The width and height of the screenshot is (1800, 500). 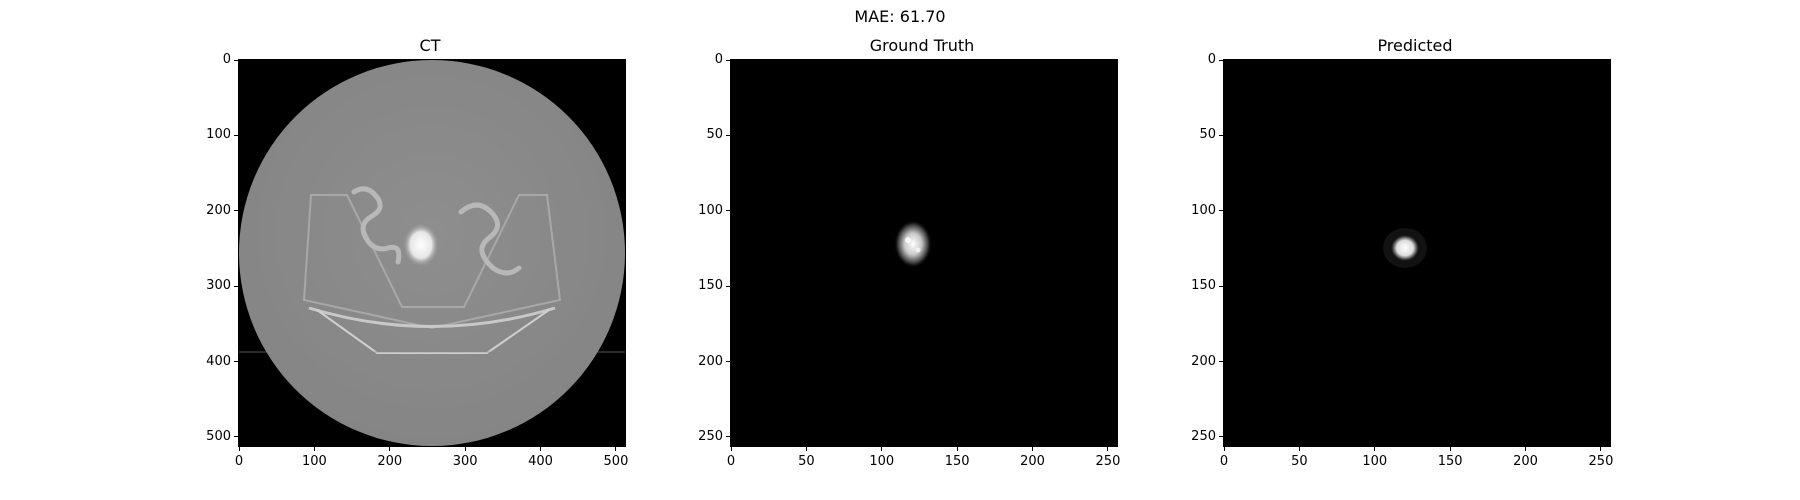 What do you see at coordinates (1415, 45) in the screenshot?
I see `panel-title-predicted: Predicted` at bounding box center [1415, 45].